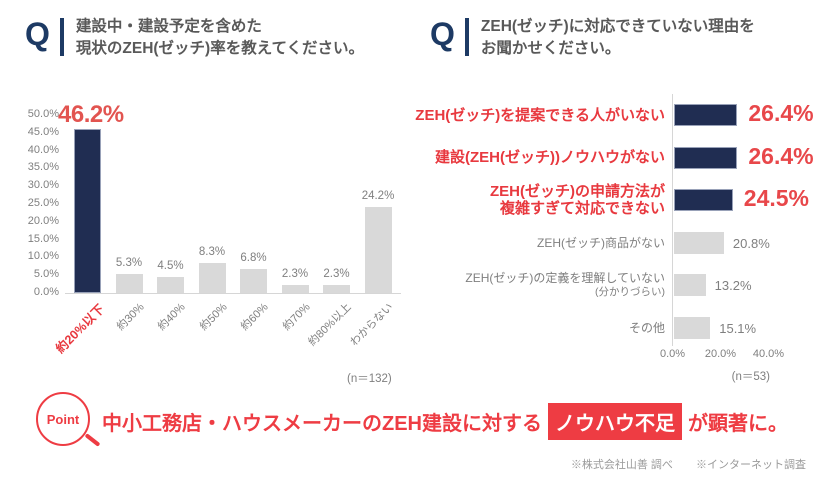 This screenshot has height=484, width=820. Describe the element at coordinates (378, 249) in the screenshot. I see `bar-わからない` at that location.